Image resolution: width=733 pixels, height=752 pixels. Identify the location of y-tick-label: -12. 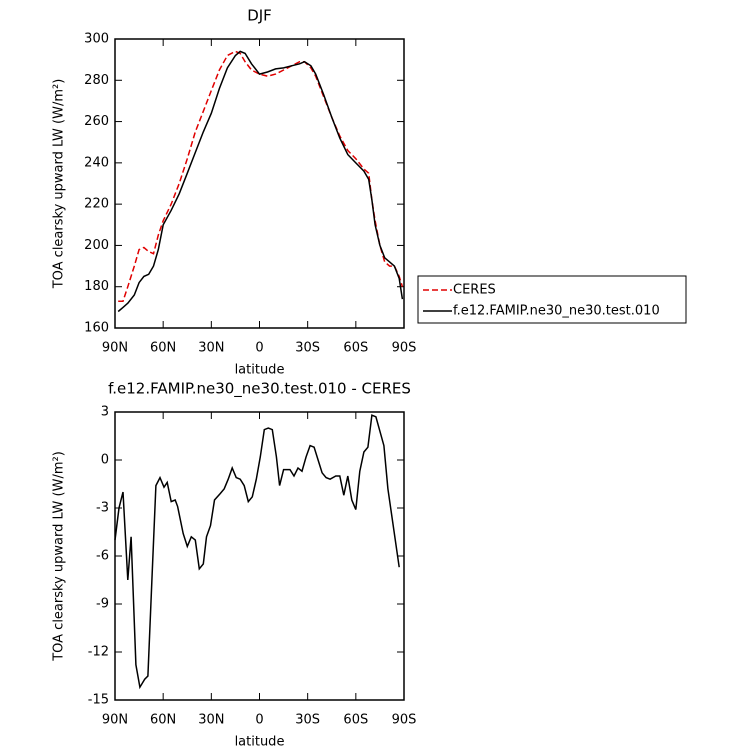
(98, 652).